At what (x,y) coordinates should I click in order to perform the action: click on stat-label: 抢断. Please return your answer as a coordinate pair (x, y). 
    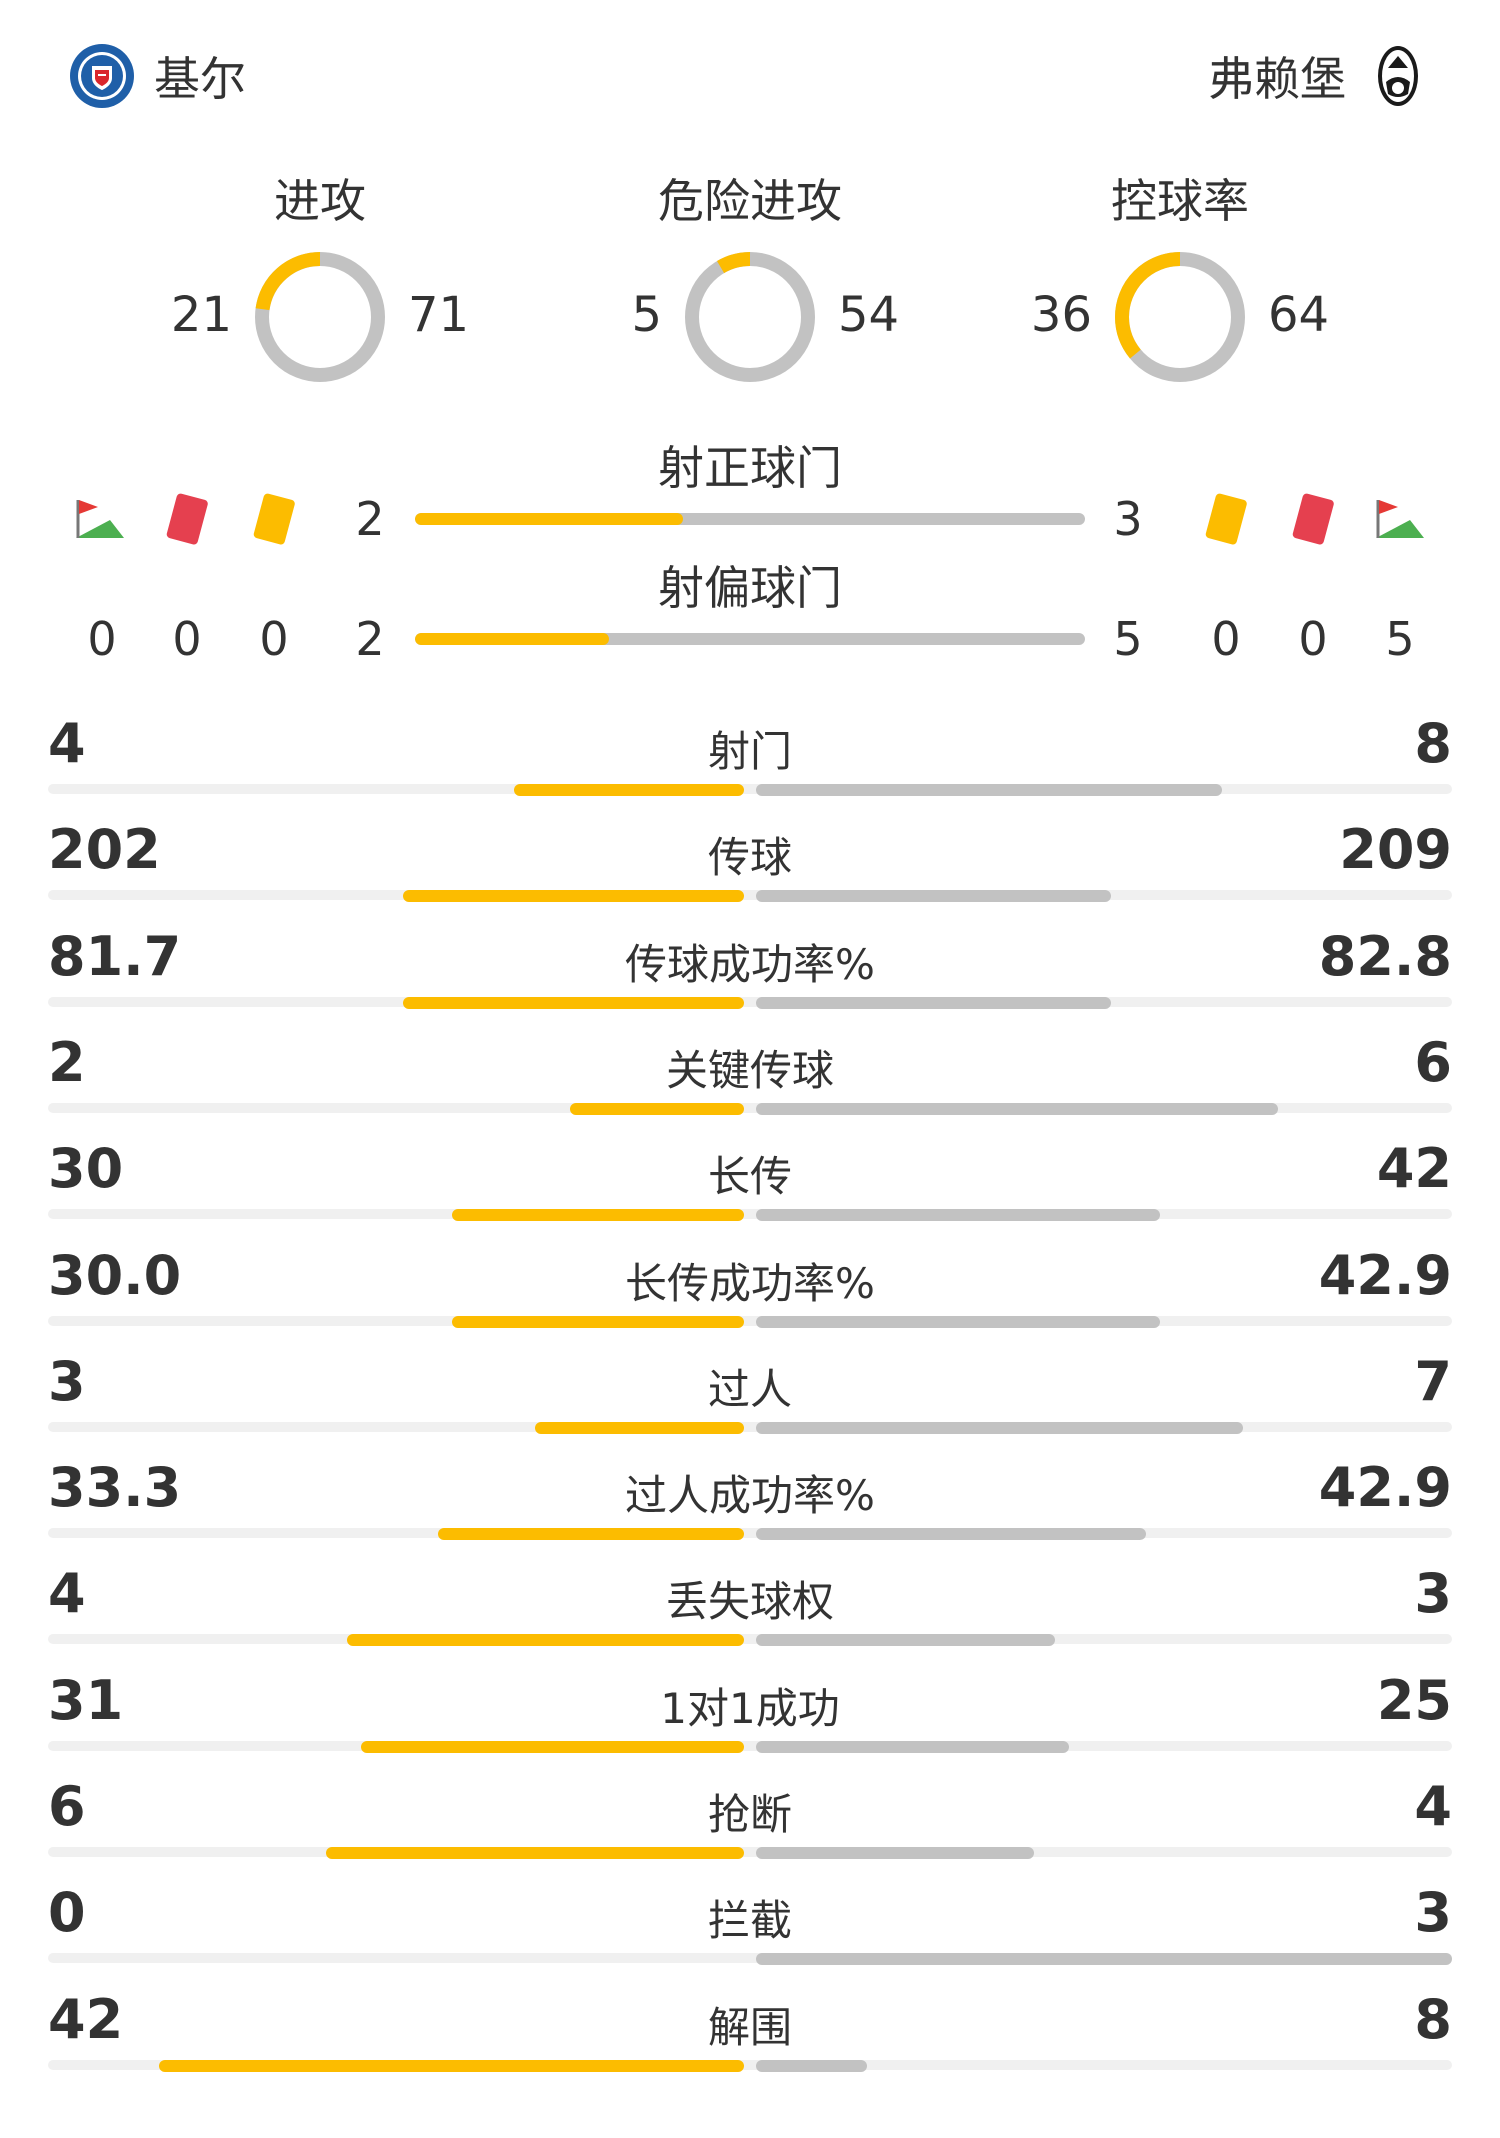
    Looking at the image, I should click on (749, 1814).